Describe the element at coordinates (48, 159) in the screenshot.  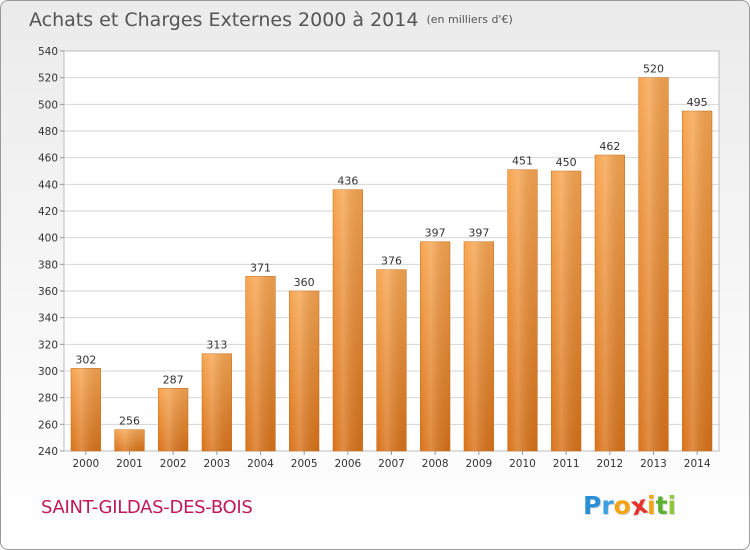
I see `y-tick-label: 460` at that location.